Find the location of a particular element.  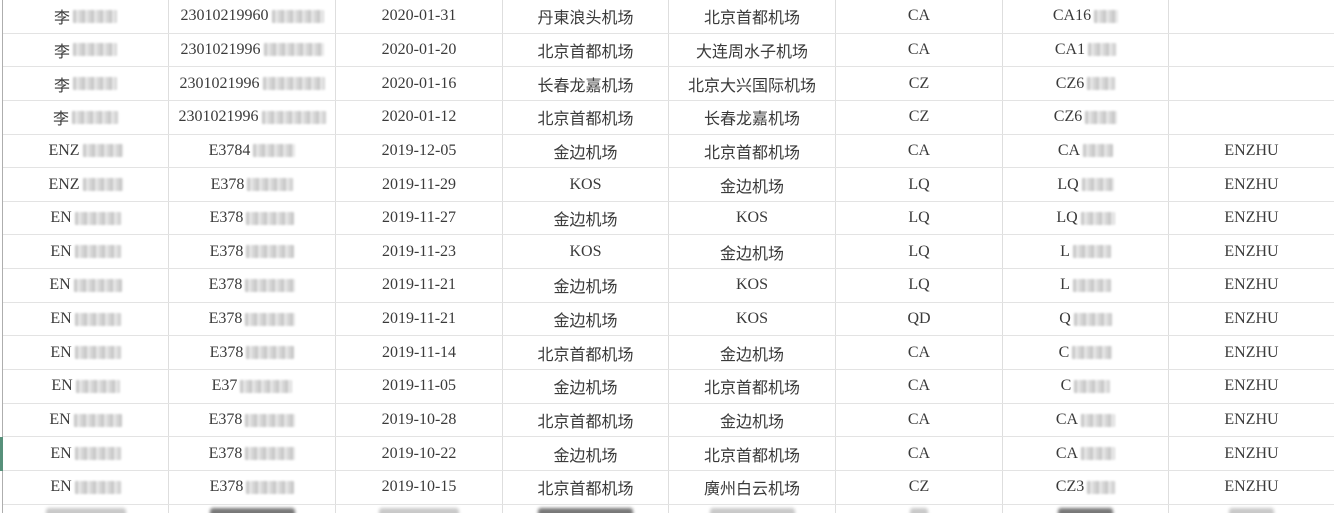

cell-arrival-airport: 北京大兴国际机场 is located at coordinates (752, 83).